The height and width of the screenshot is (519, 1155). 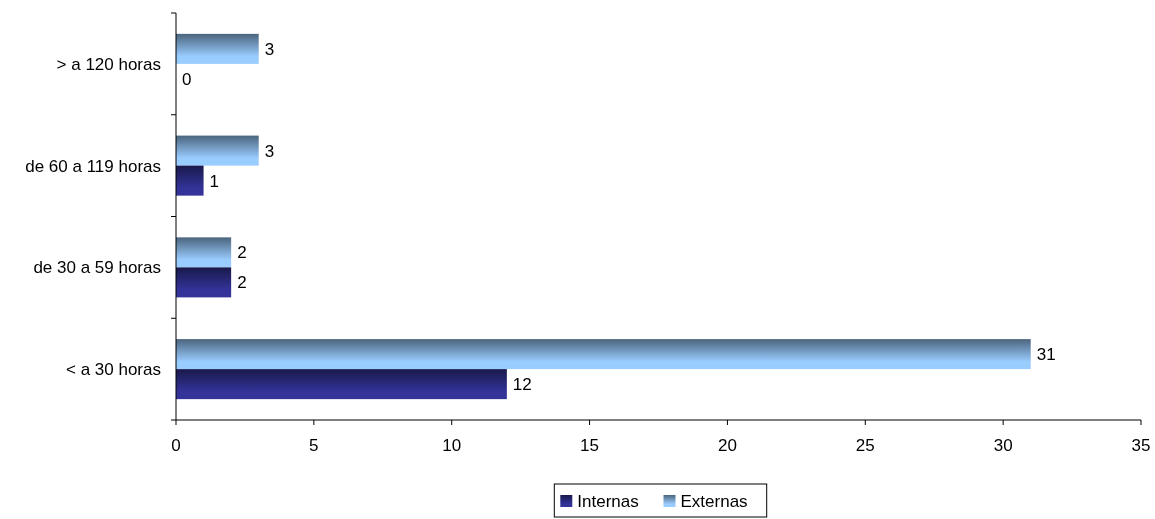 I want to click on y-tick-label: de 60 a 119 horas, so click(x=93, y=166).